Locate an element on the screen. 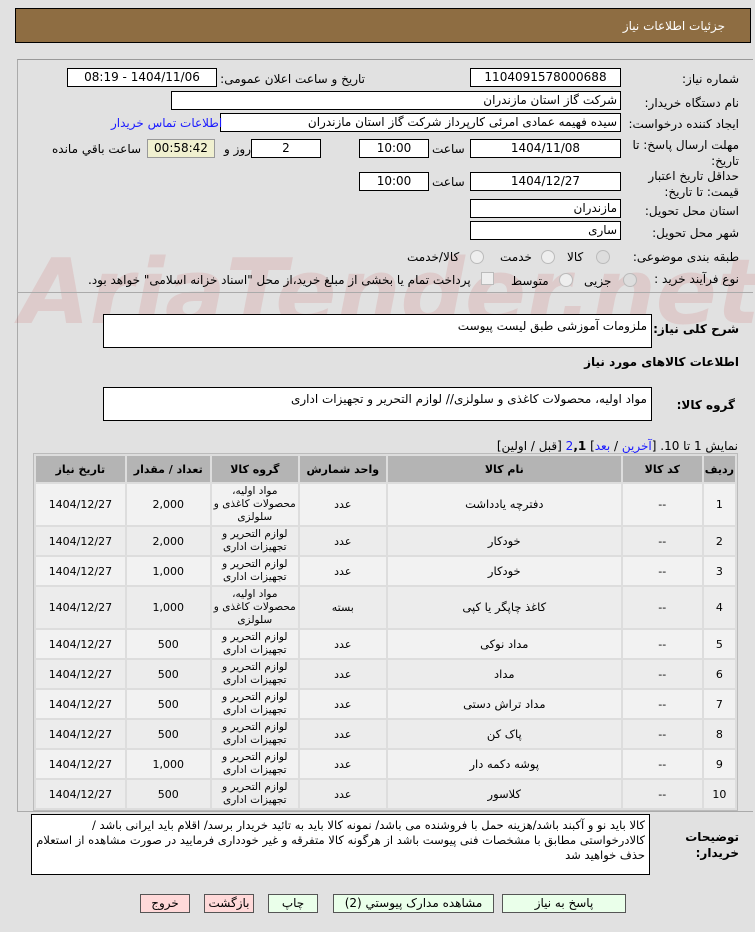 The image size is (755, 932). col-group: گروه کالا is located at coordinates (254, 469).